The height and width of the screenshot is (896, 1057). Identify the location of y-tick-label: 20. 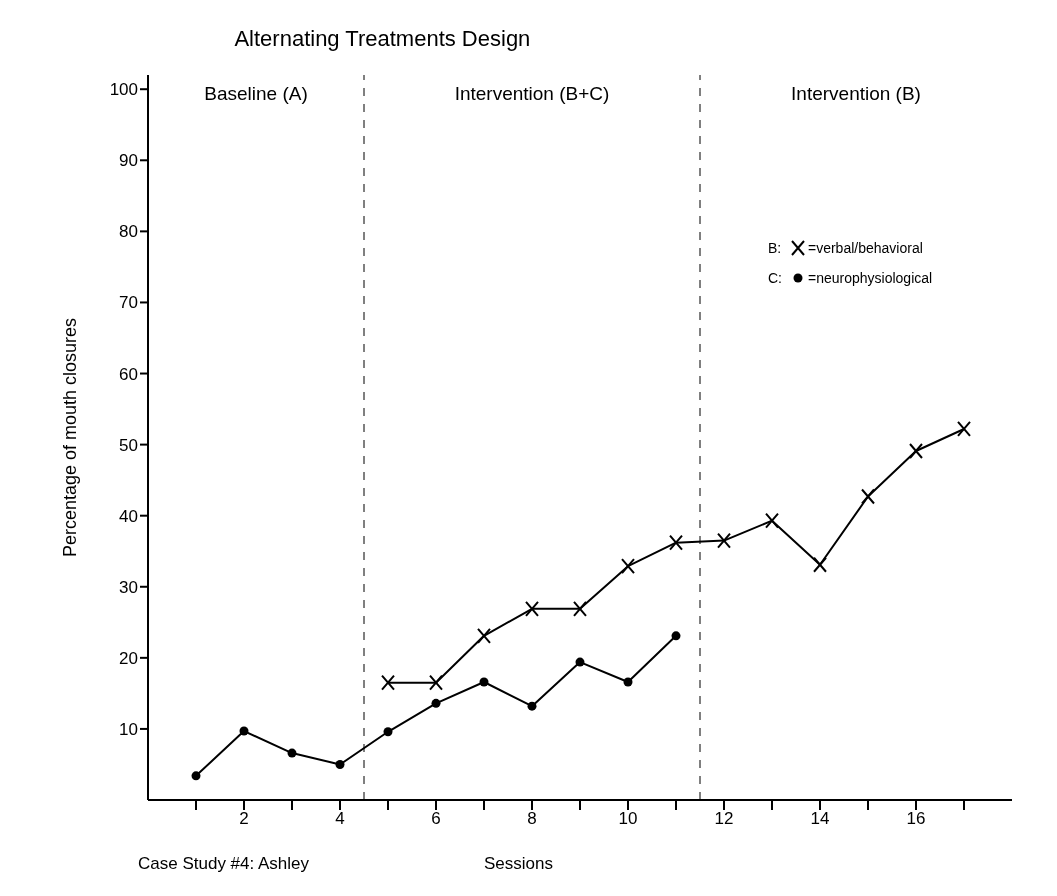
(128, 658).